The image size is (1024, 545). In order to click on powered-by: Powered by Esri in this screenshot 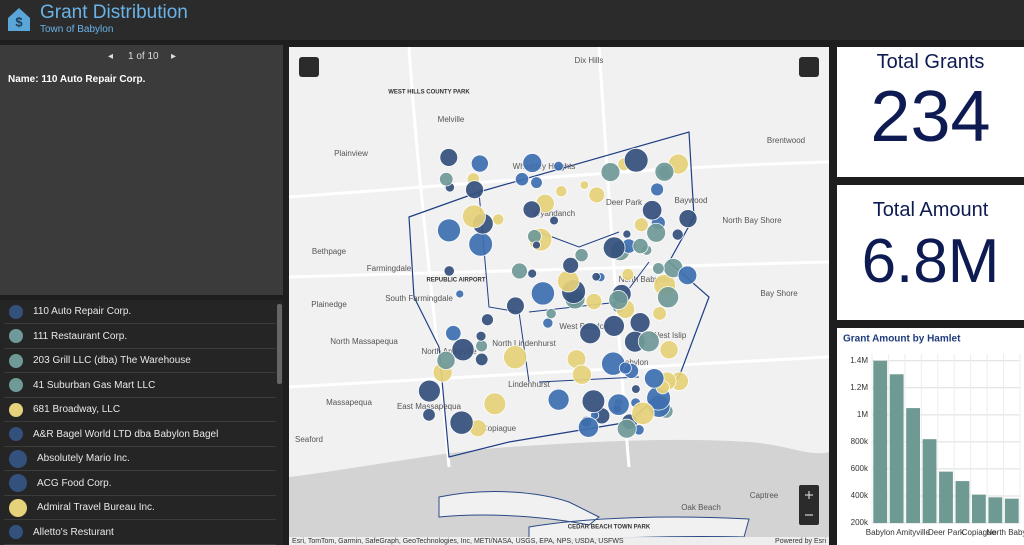, I will do `click(800, 541)`.